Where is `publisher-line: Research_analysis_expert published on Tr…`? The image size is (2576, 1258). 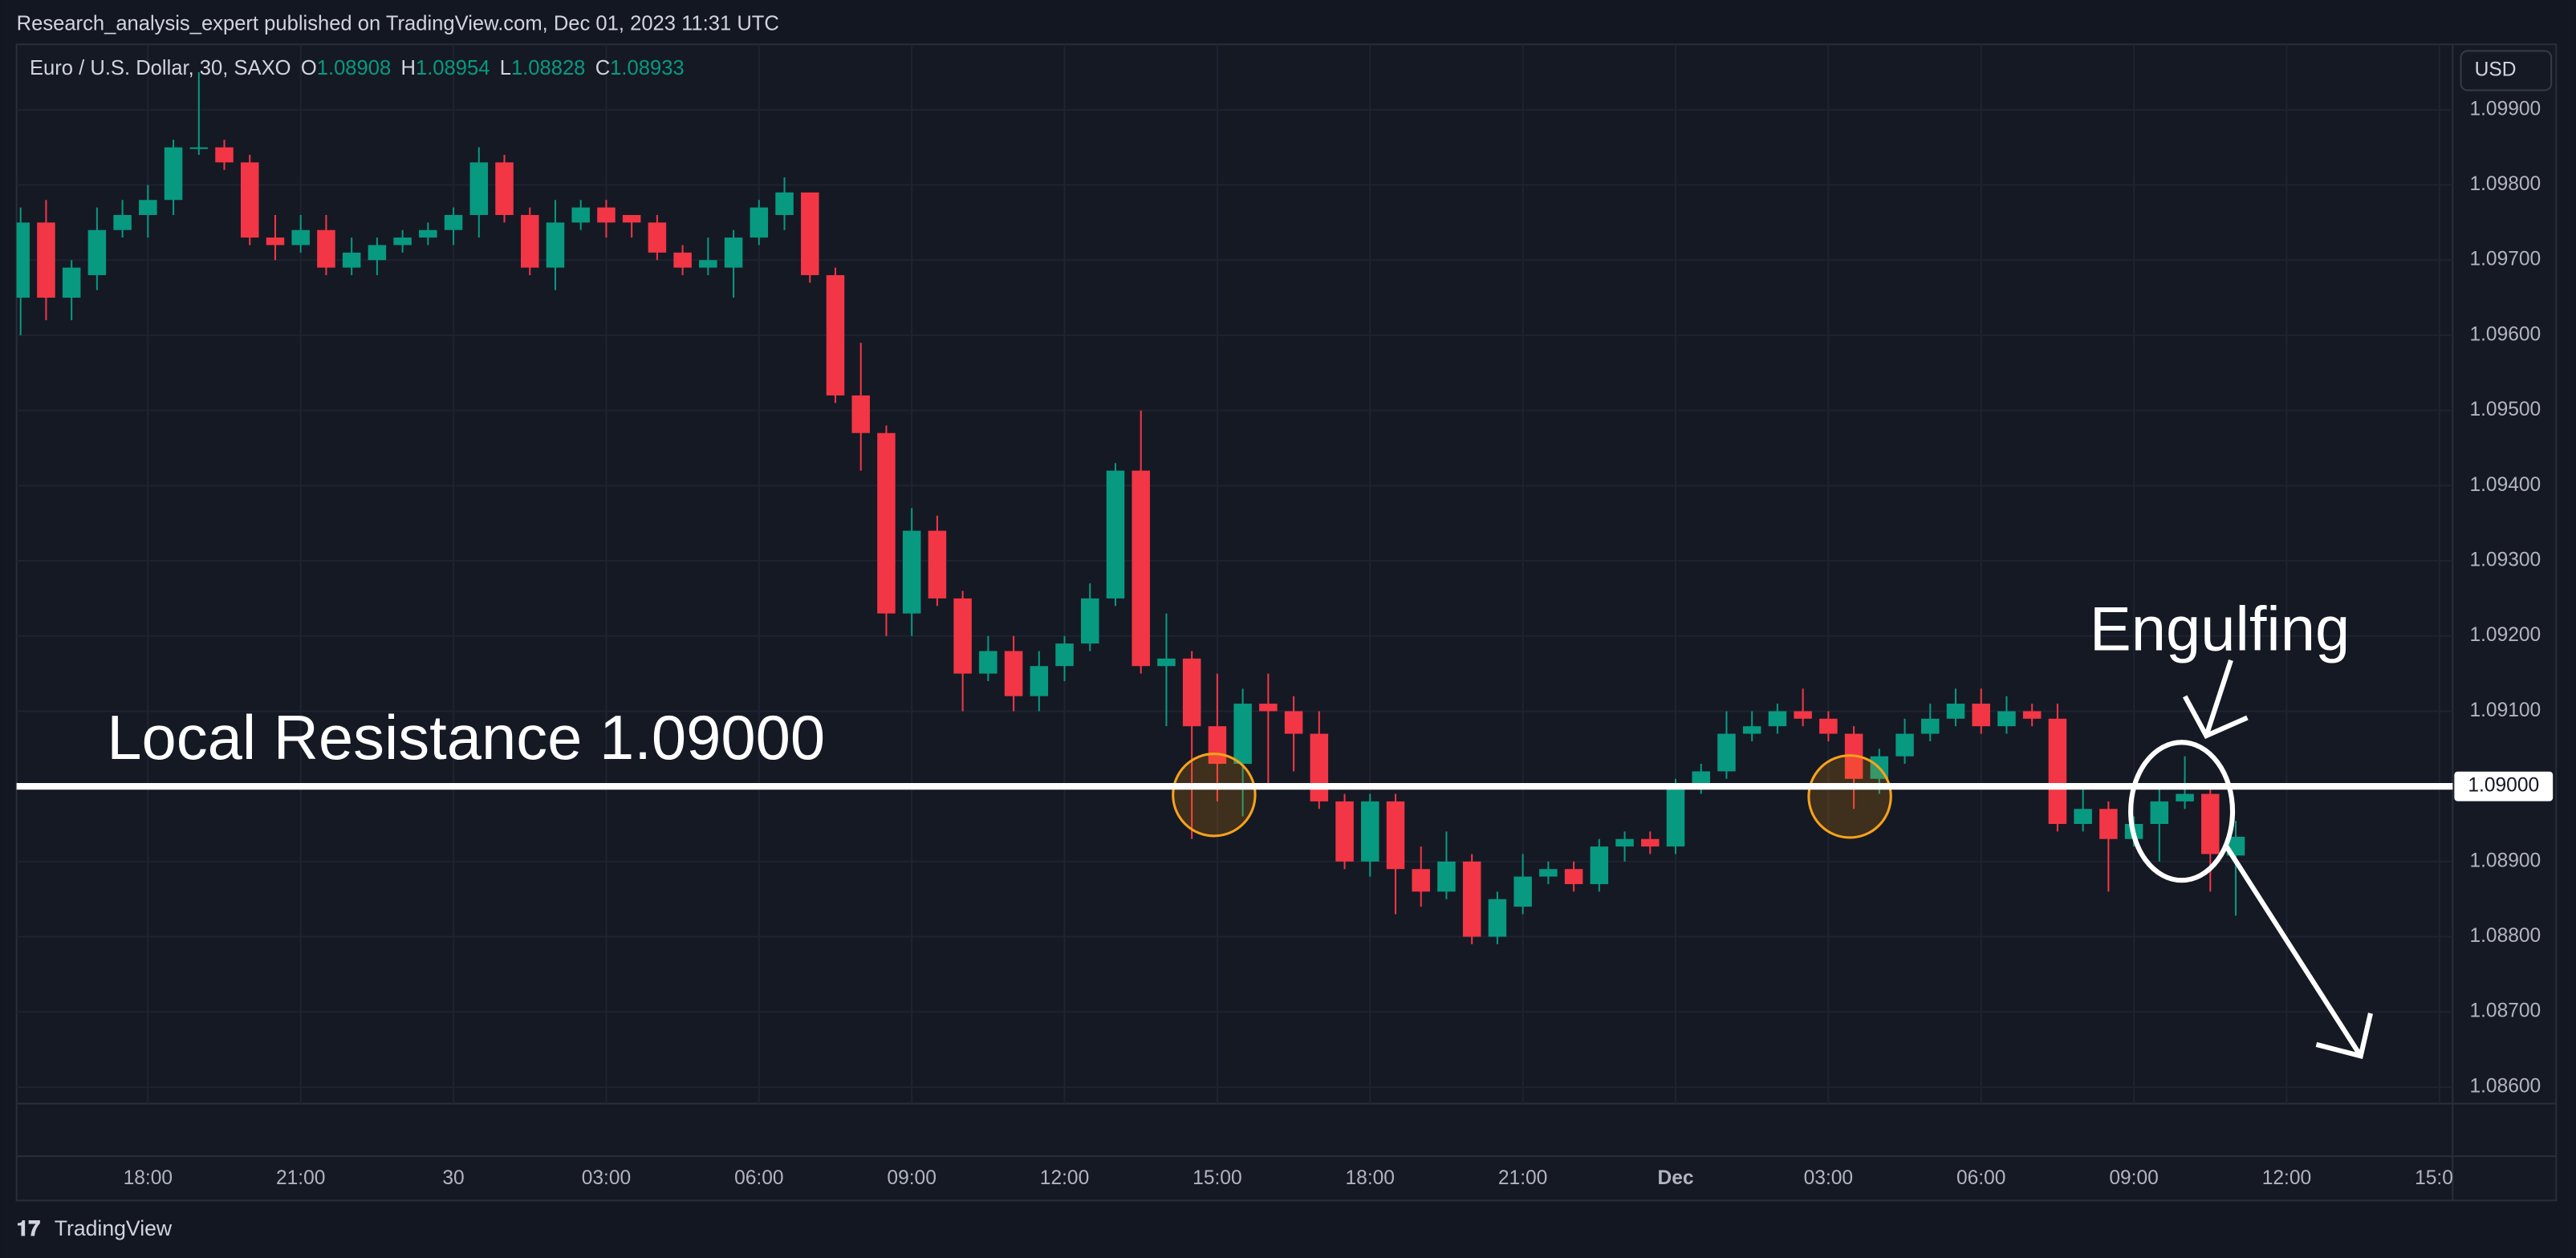 publisher-line: Research_analysis_expert published on Tr… is located at coordinates (398, 23).